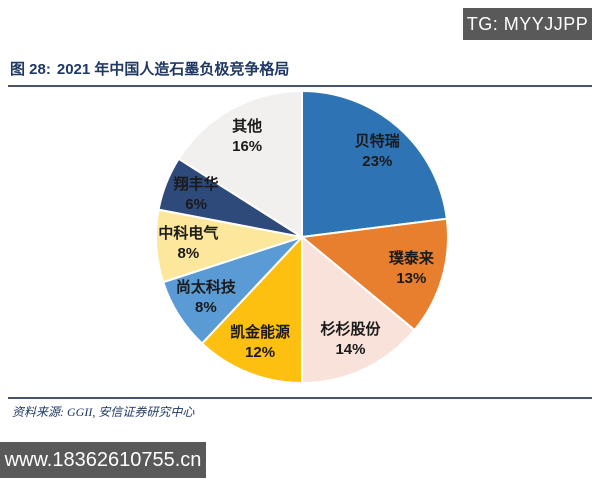 The width and height of the screenshot is (600, 480). I want to click on url-watermark-text: www.18362610755.cn, so click(103, 459).